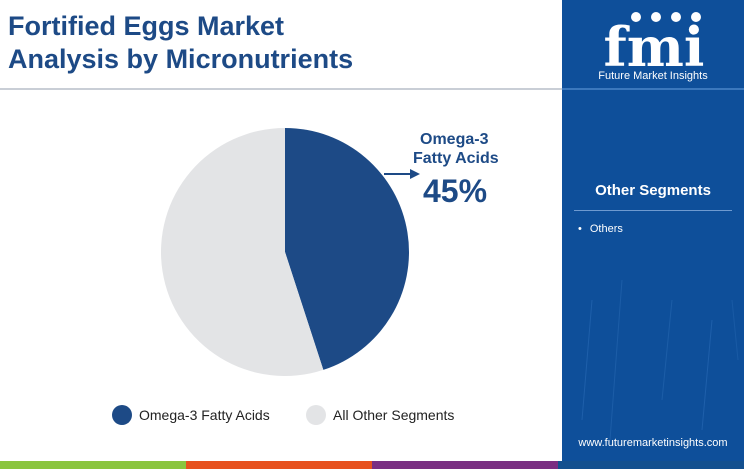  Describe the element at coordinates (393, 415) in the screenshot. I see `legend-label-other: All Other Segments` at that location.